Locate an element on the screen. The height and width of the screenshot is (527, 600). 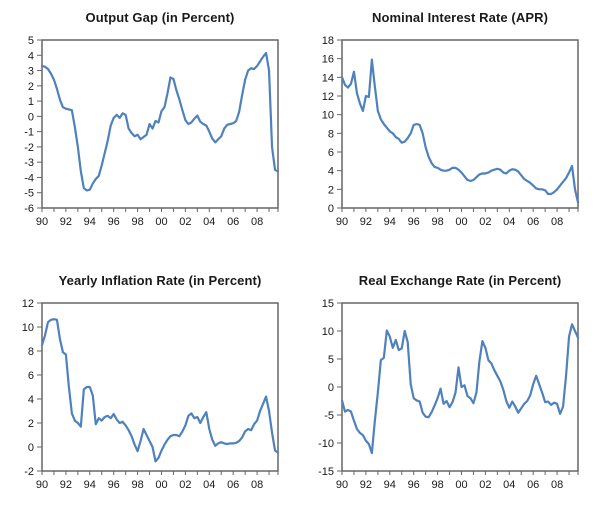
chart-title-real-exchange-rate: Real Exchange Rate (in Percent) is located at coordinates (460, 280).